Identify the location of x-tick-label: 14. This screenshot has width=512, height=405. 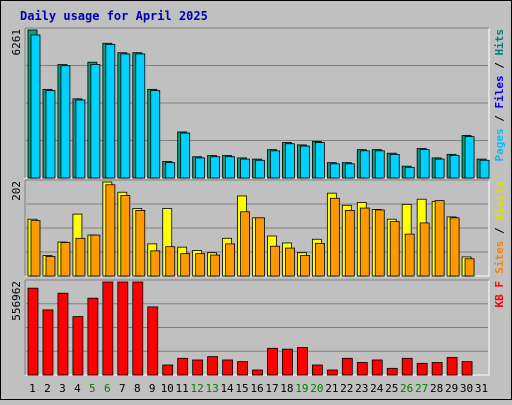
(227, 388).